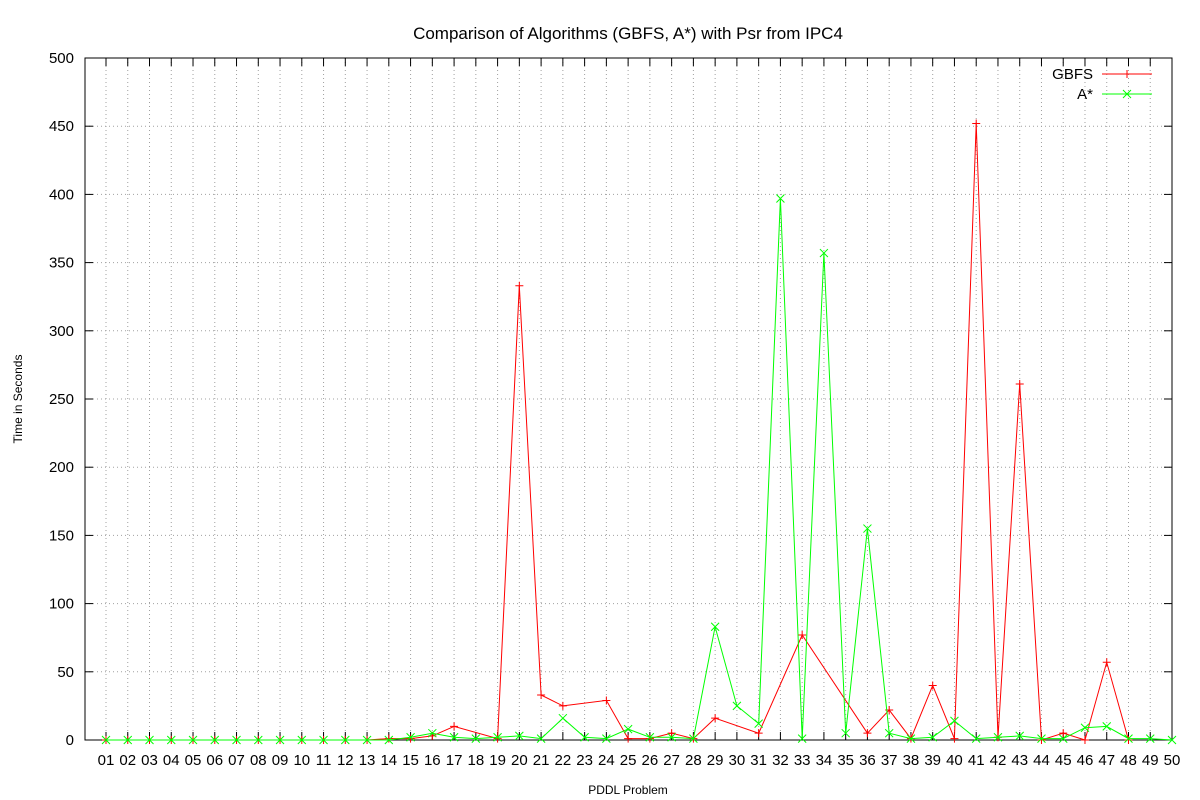 The image size is (1200, 800). What do you see at coordinates (61, 399) in the screenshot?
I see `y-tick-label: 250` at bounding box center [61, 399].